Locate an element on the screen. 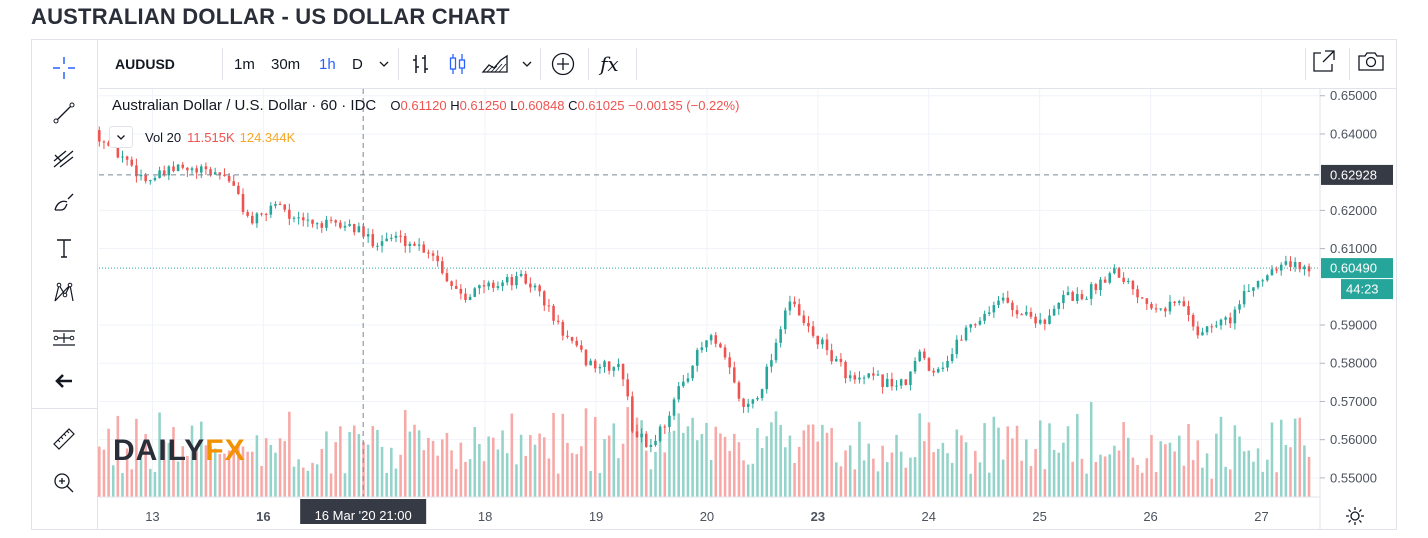 This screenshot has height=538, width=1428. zoom-in-icon is located at coordinates (64, 483).